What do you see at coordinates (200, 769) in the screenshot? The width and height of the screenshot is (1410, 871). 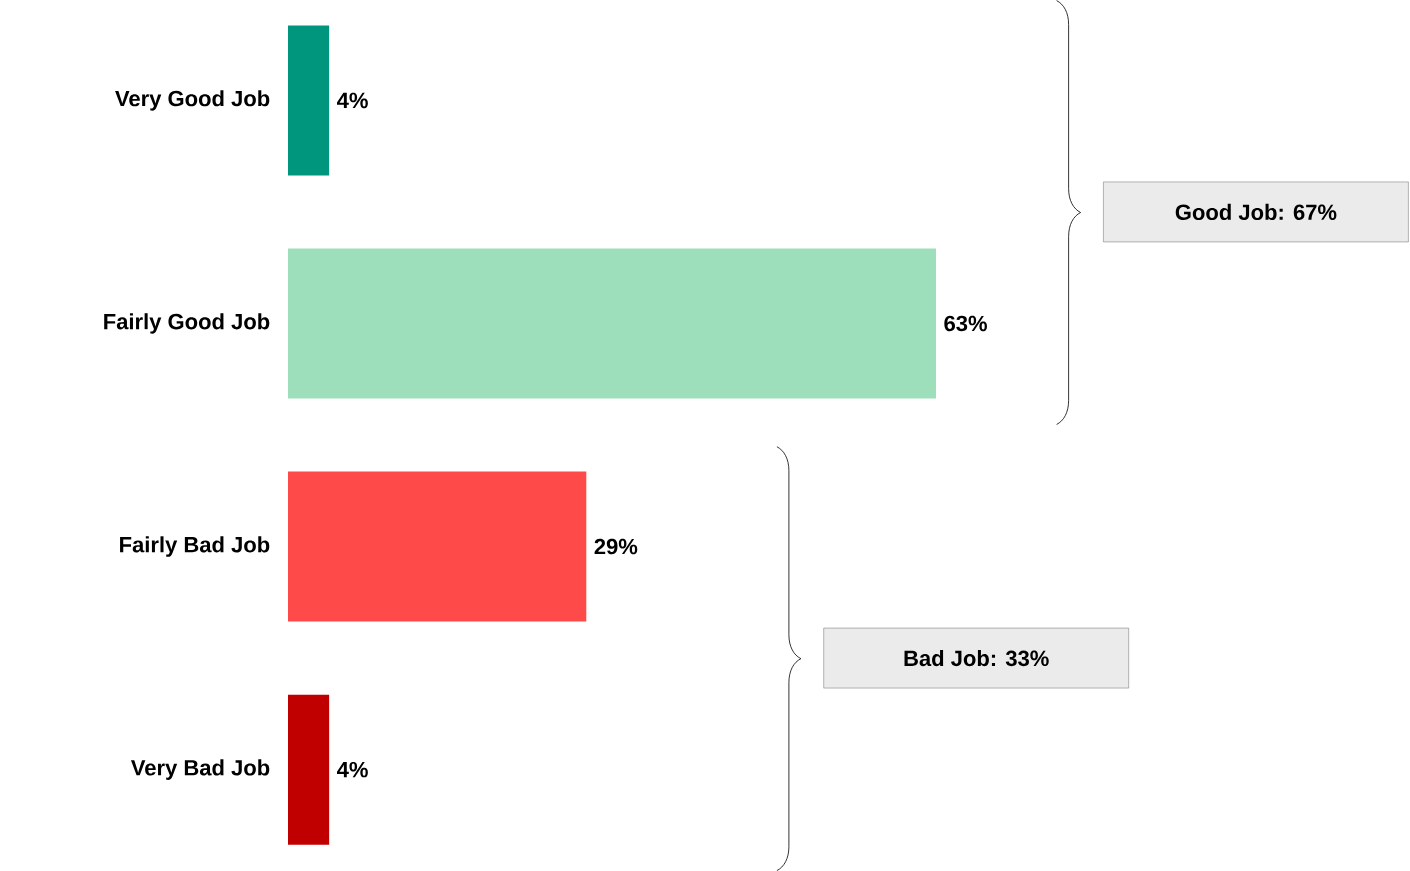 I see `y-tick-label: Very Bad Job` at bounding box center [200, 769].